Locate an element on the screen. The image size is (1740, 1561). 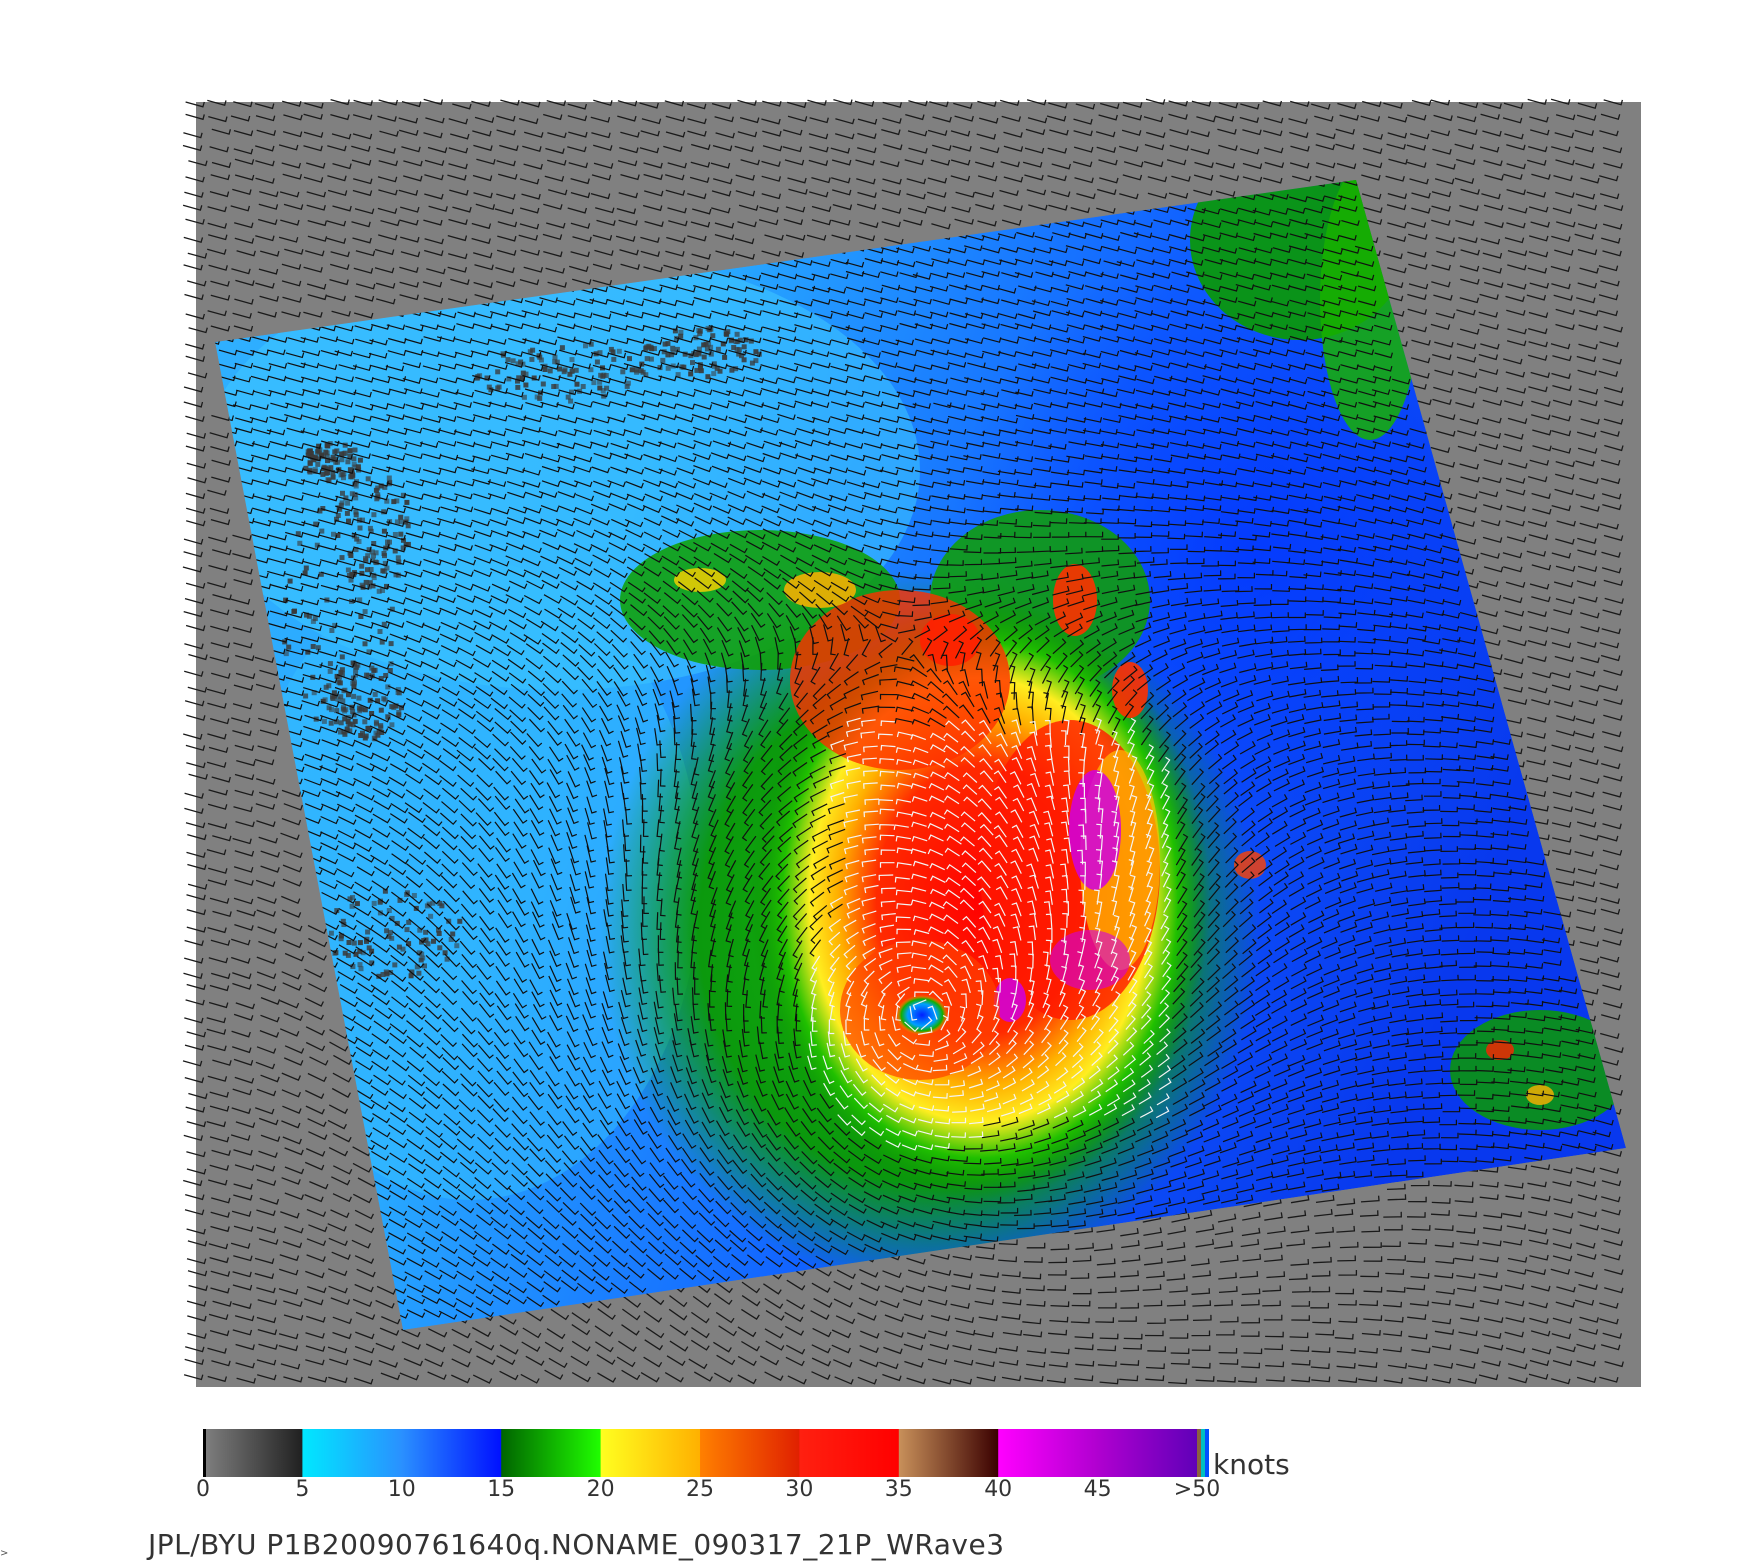
rain-flagged-cells is located at coordinates (522, 652).